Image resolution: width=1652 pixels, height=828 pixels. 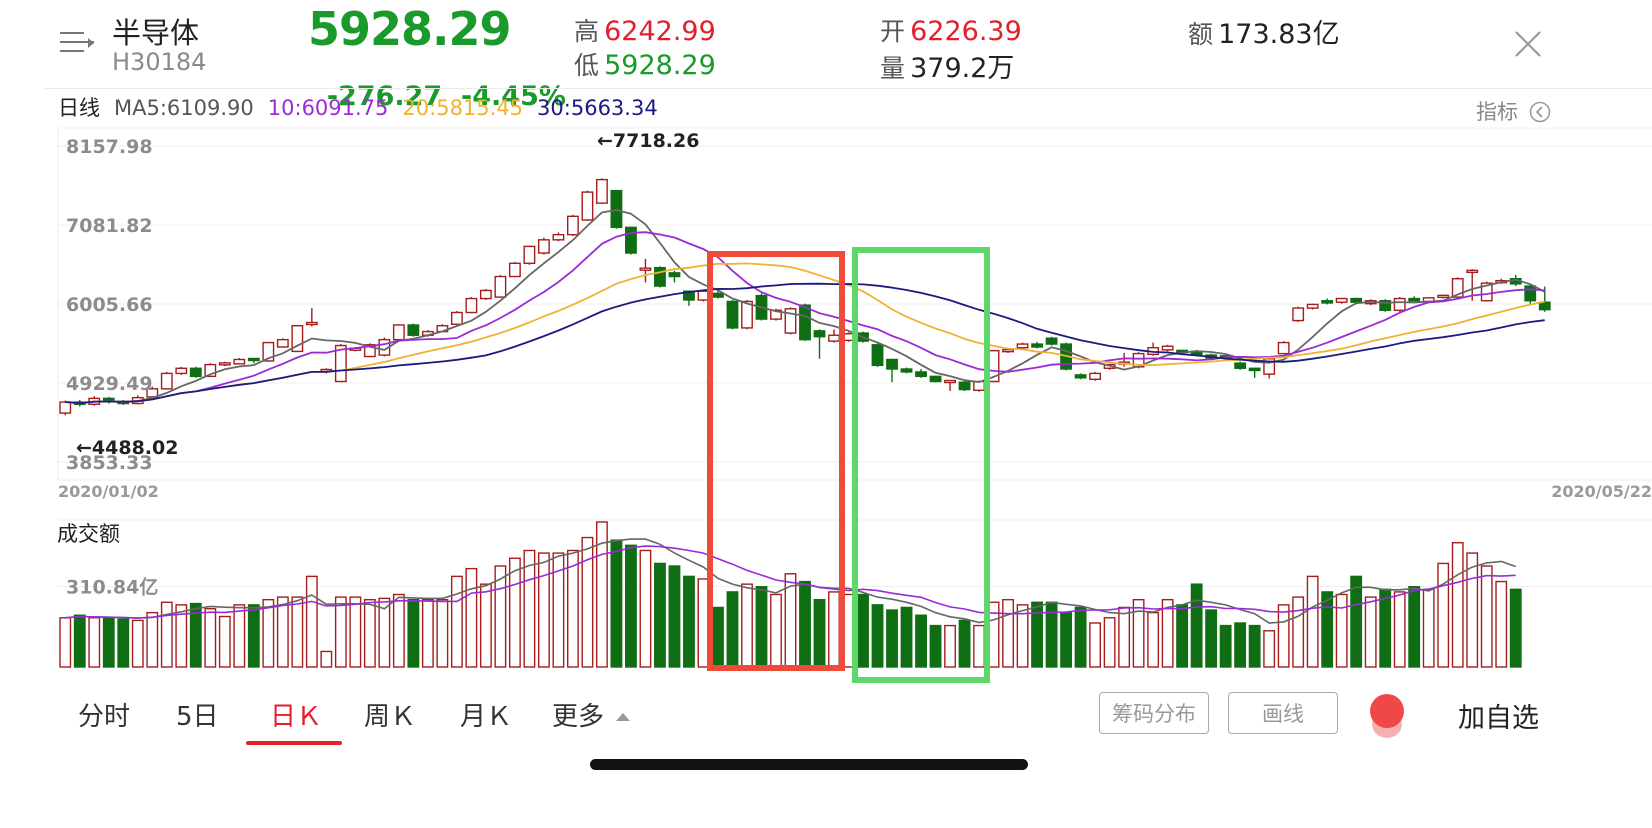 I want to click on volume-ma-lines, so click(x=790, y=581).